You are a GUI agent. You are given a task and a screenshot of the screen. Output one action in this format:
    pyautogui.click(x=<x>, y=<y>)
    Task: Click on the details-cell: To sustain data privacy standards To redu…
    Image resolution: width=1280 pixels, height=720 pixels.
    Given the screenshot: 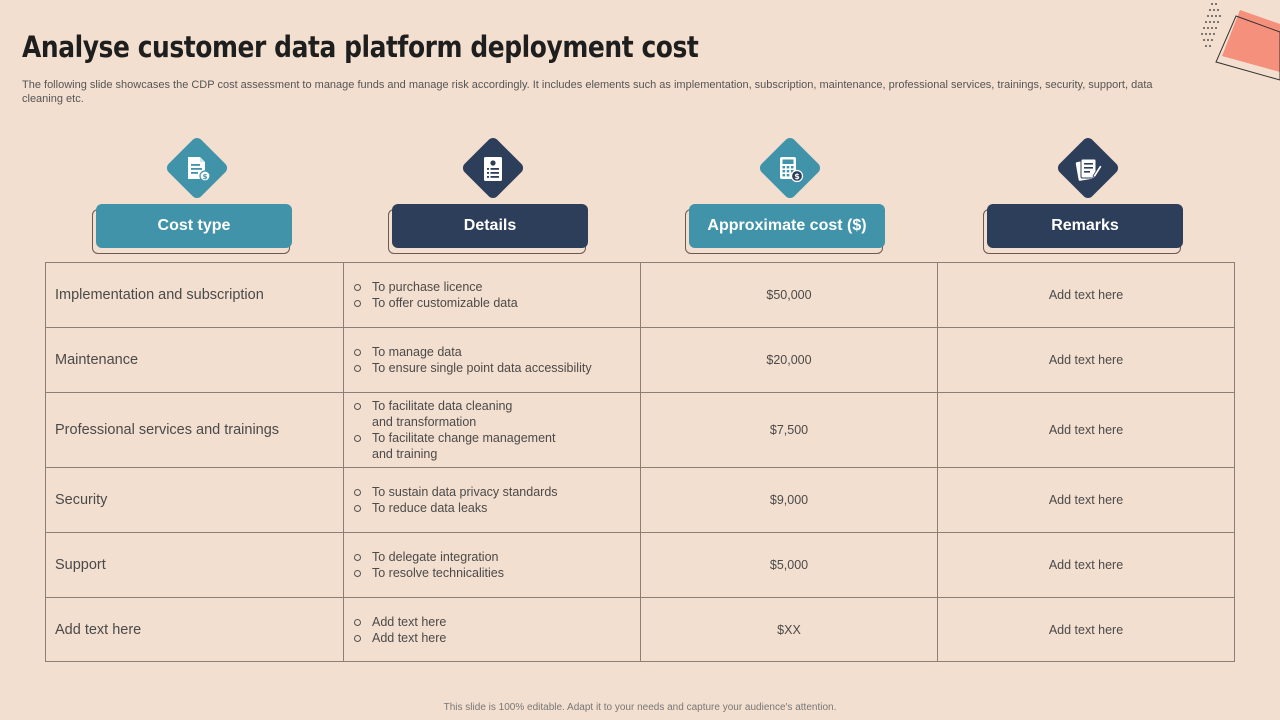 What is the action you would take?
    pyautogui.click(x=491, y=500)
    